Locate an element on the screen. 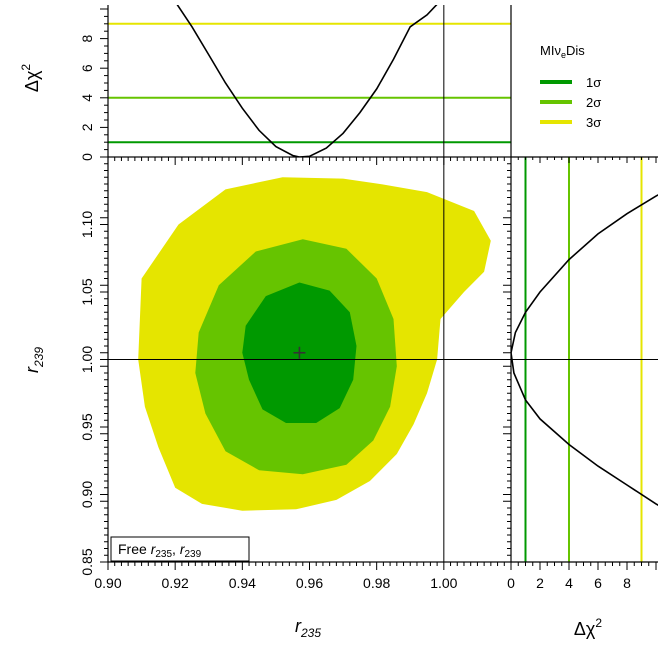 The width and height of the screenshot is (658, 653). top-tick-label: 0 is located at coordinates (87, 157).